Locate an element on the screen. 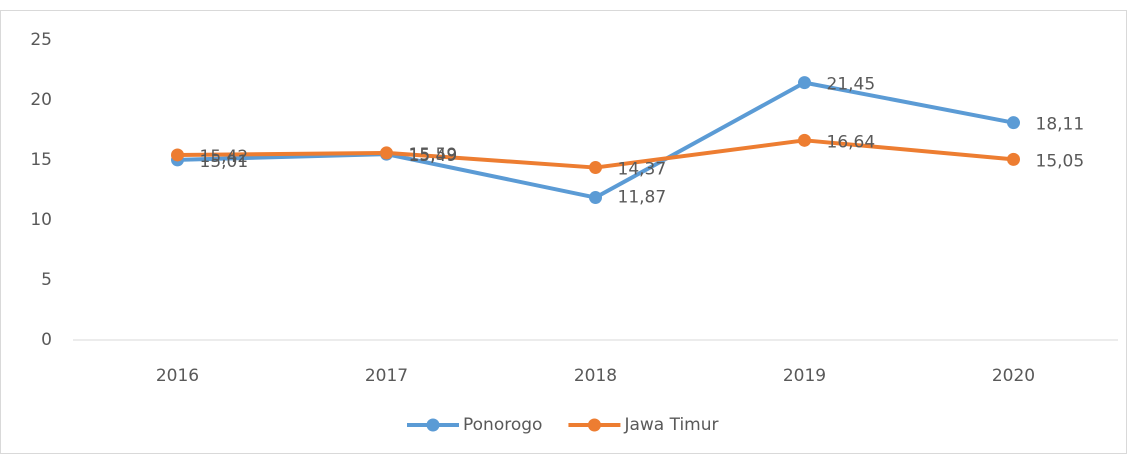  y-tick-label: 10 is located at coordinates (41, 220).